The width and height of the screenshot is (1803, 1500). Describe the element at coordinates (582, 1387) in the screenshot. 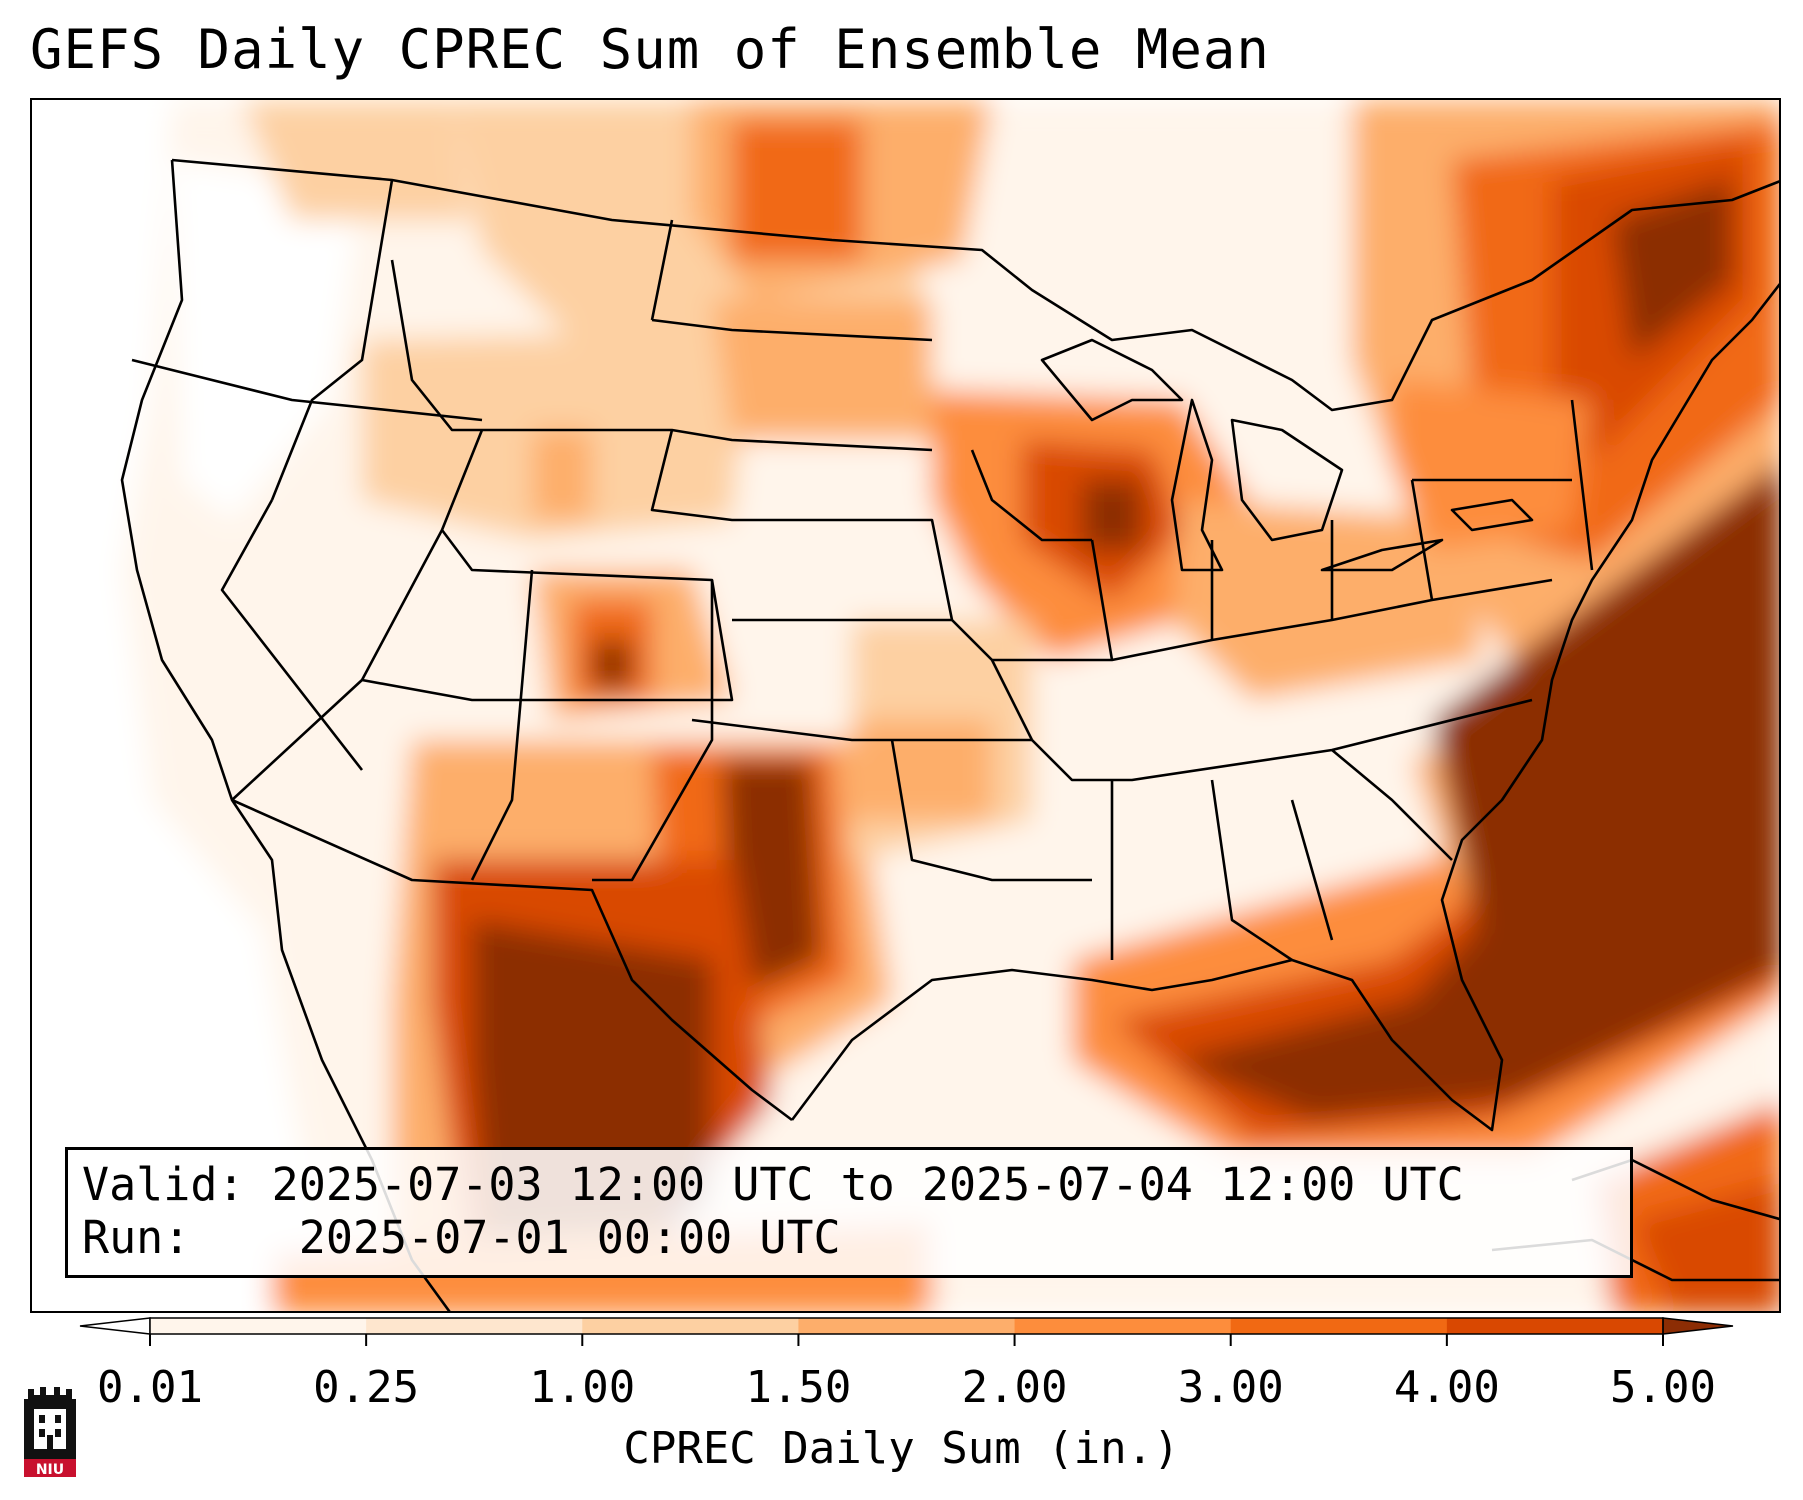

I see `colorbar-tick-label: 1.00` at that location.